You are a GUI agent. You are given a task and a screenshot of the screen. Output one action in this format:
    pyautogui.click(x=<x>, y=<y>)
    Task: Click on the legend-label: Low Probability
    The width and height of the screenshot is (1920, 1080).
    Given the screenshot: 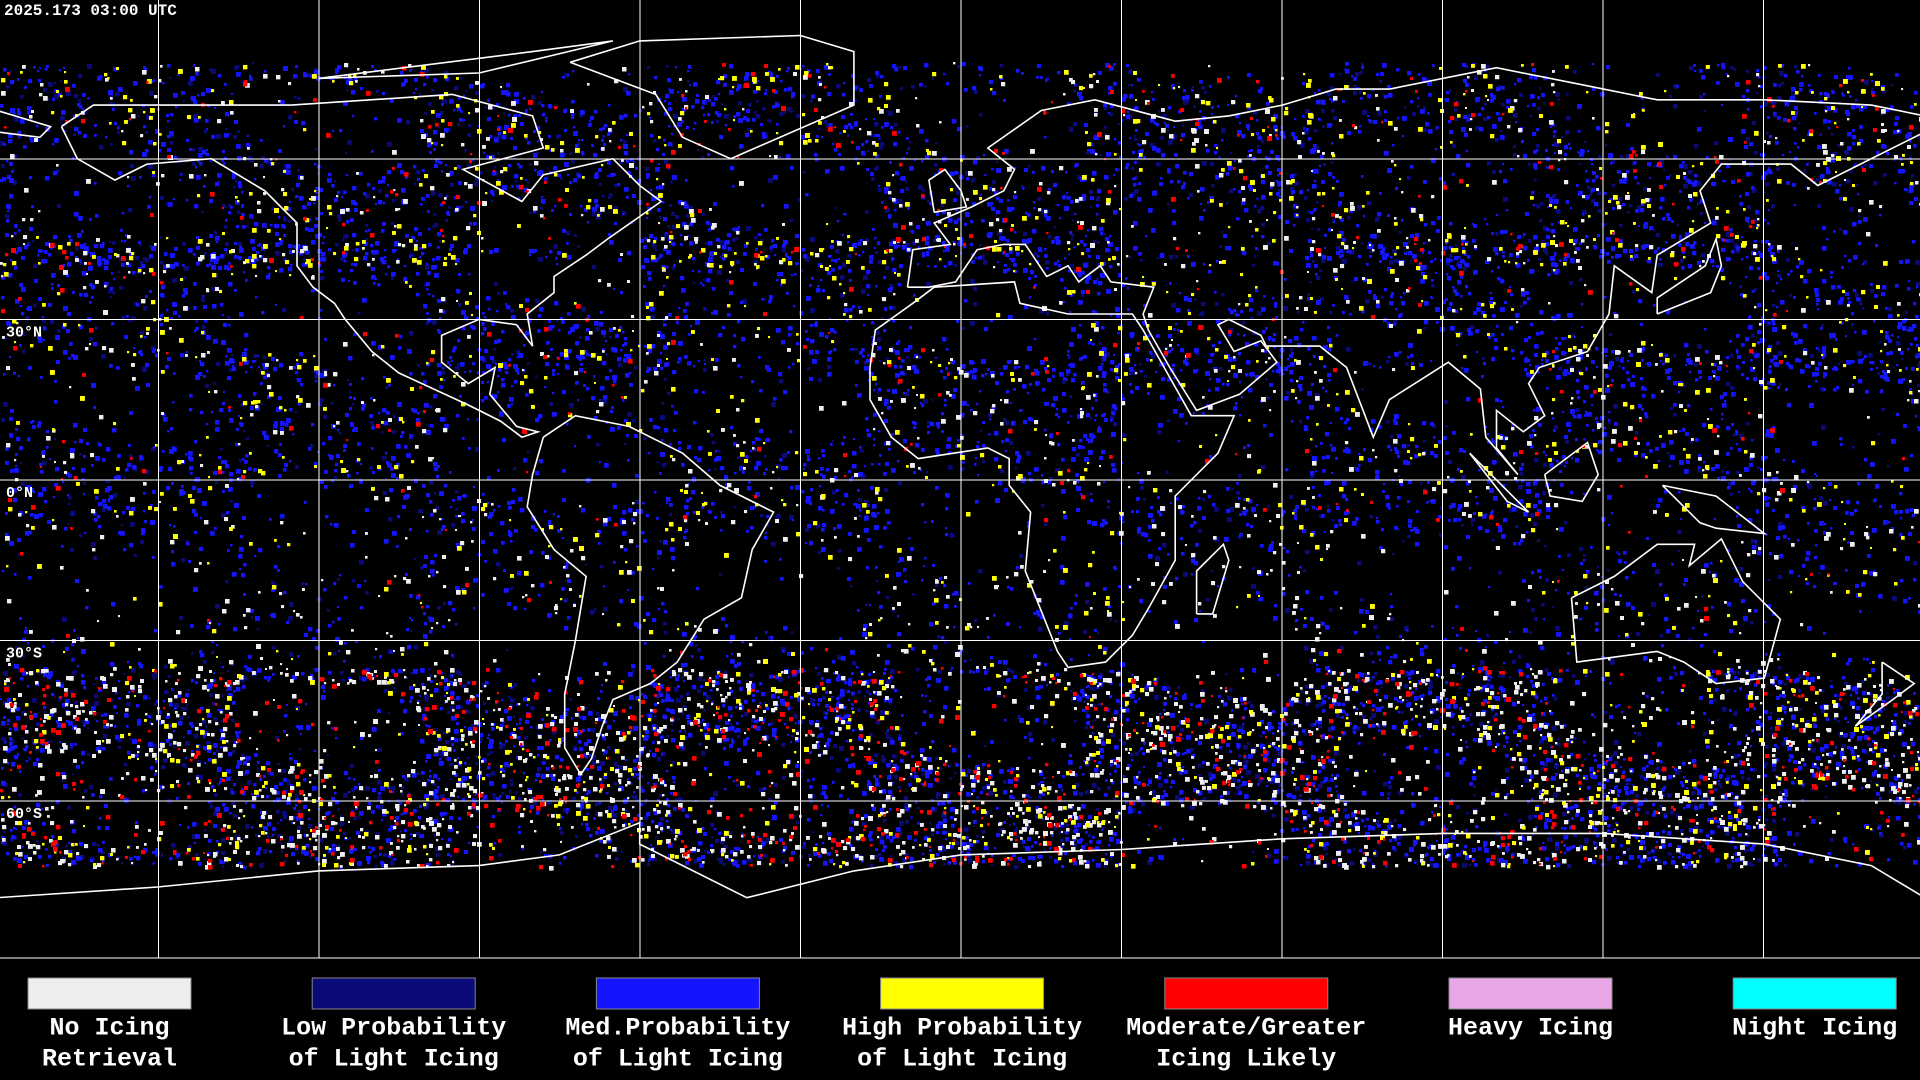 What is the action you would take?
    pyautogui.click(x=393, y=1028)
    